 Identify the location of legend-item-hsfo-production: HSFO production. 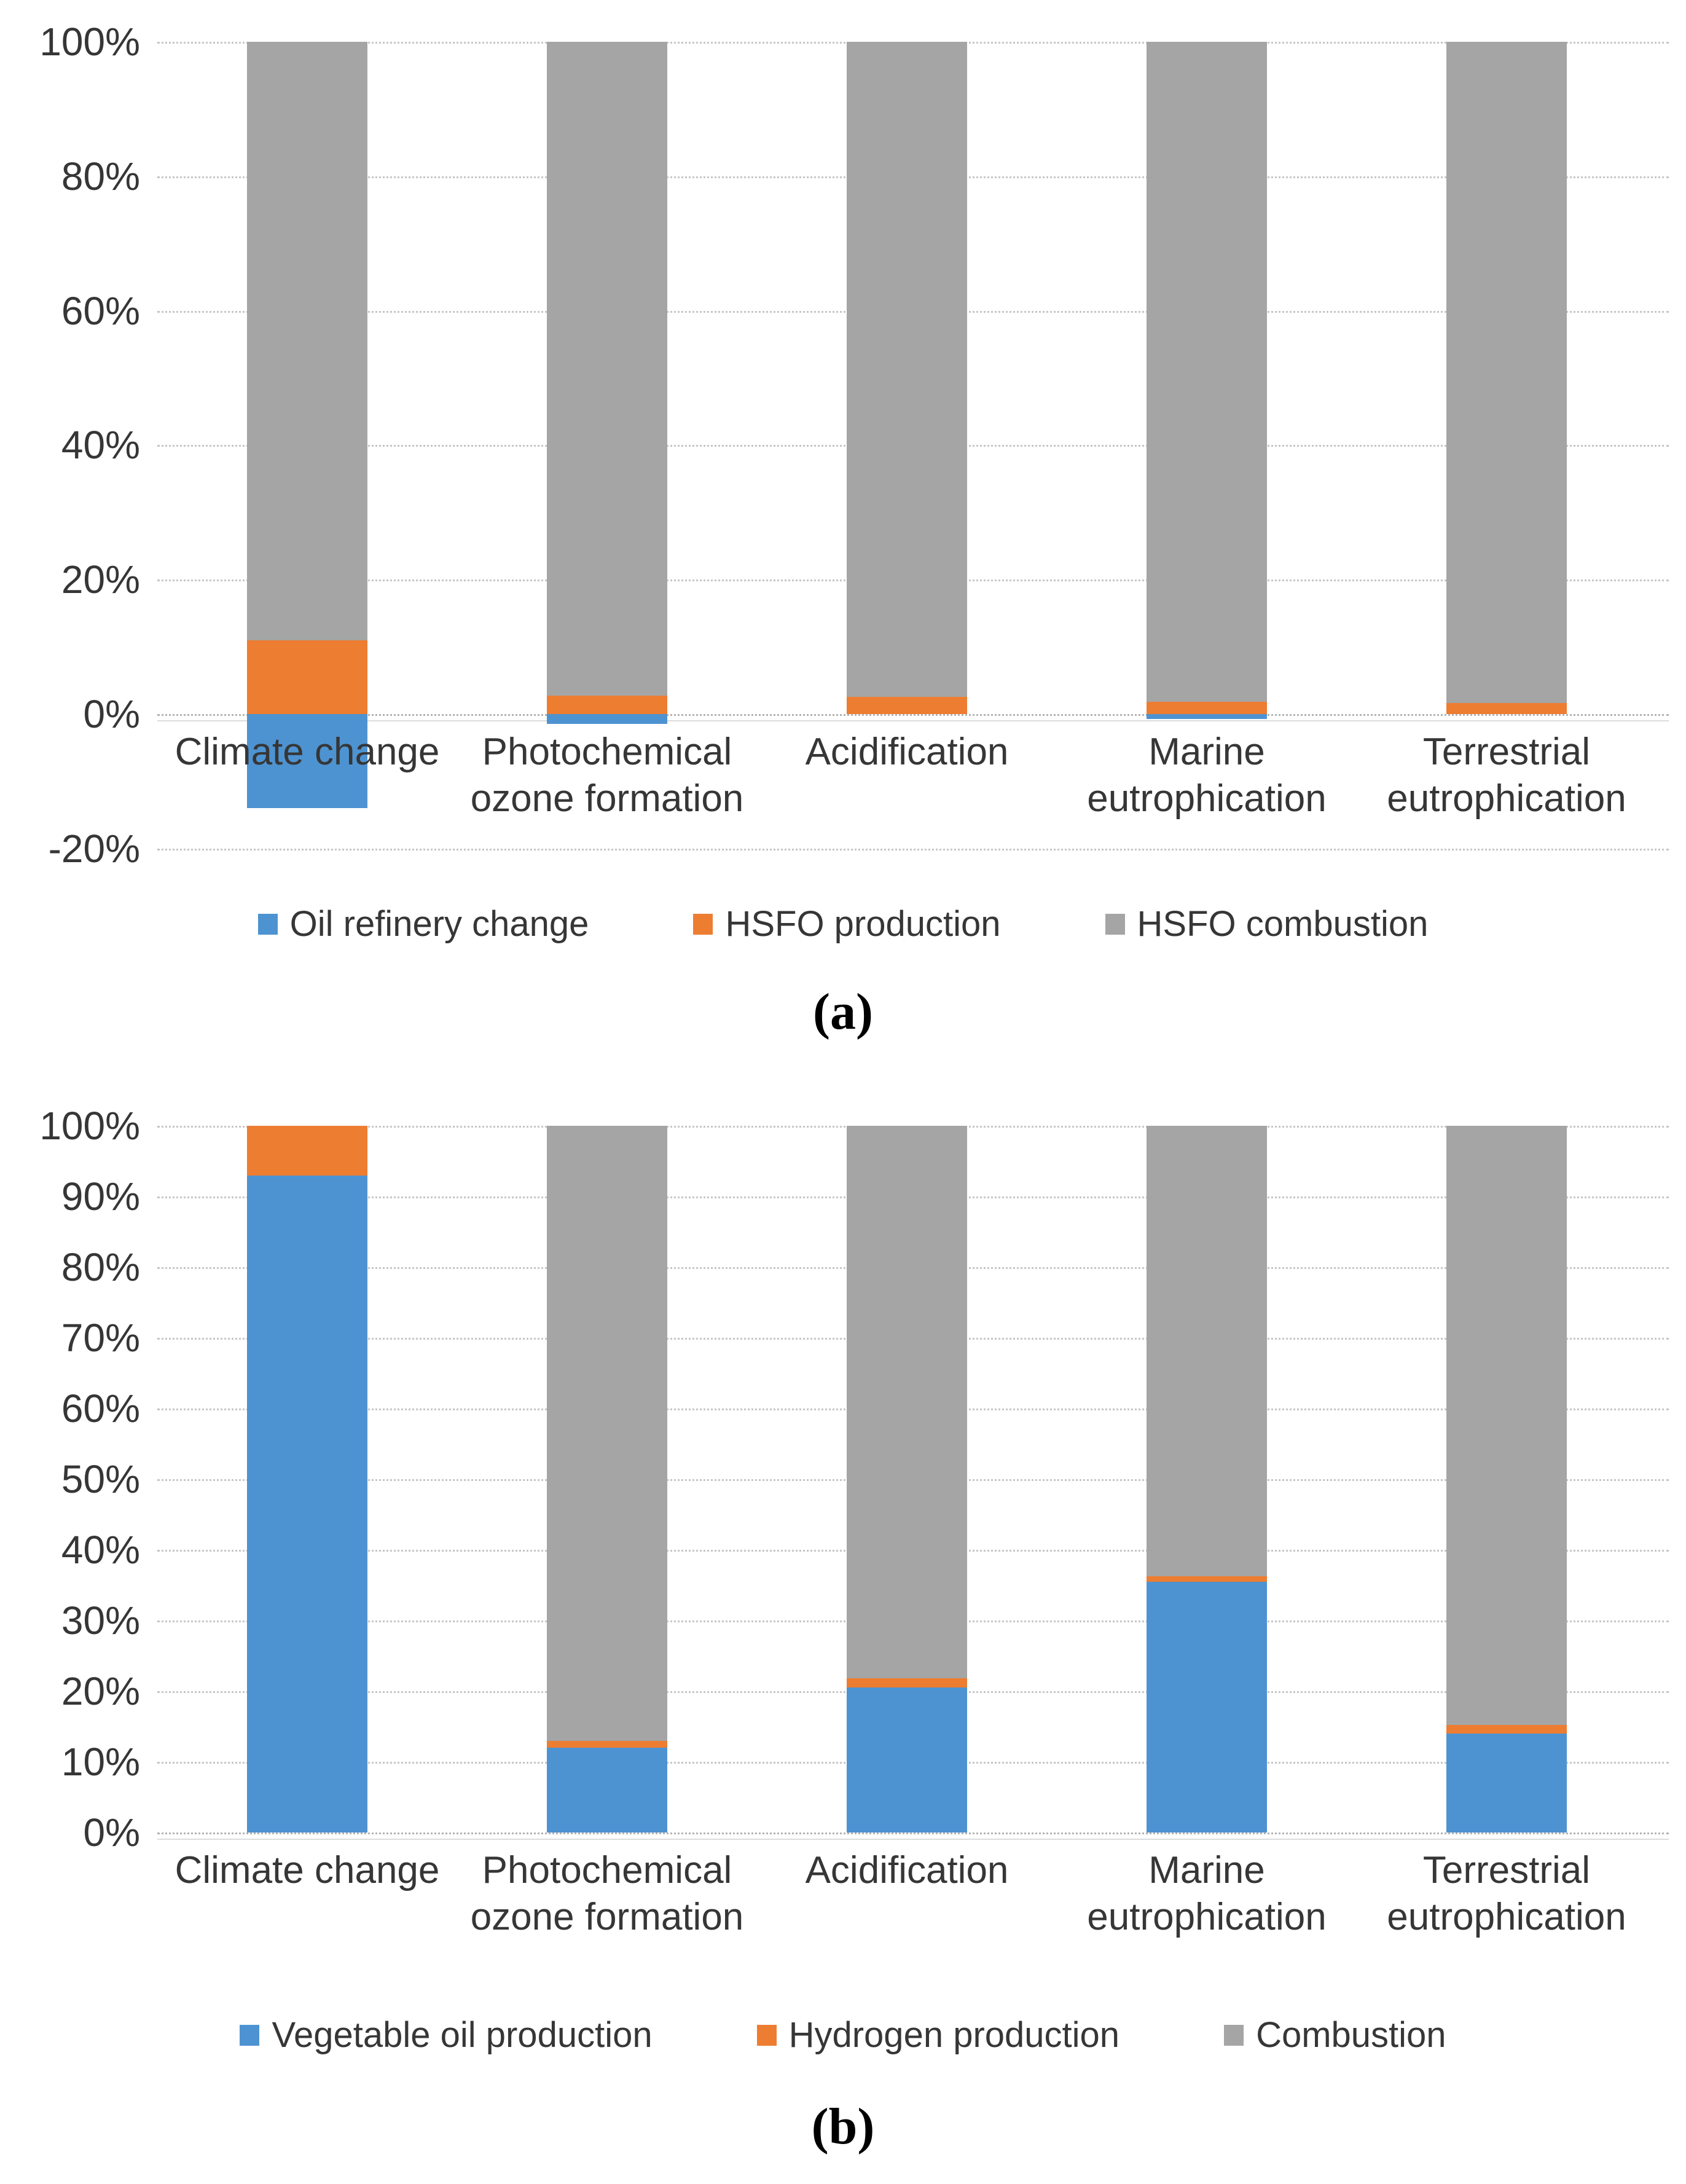
(847, 924).